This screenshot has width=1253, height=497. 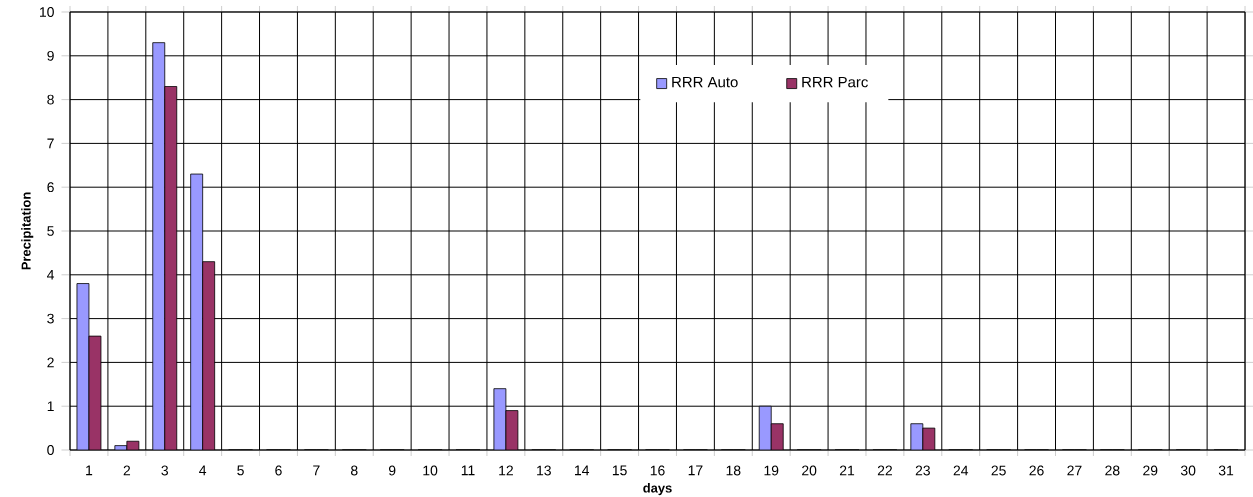 I want to click on x-tick-label: 1, so click(x=89, y=470).